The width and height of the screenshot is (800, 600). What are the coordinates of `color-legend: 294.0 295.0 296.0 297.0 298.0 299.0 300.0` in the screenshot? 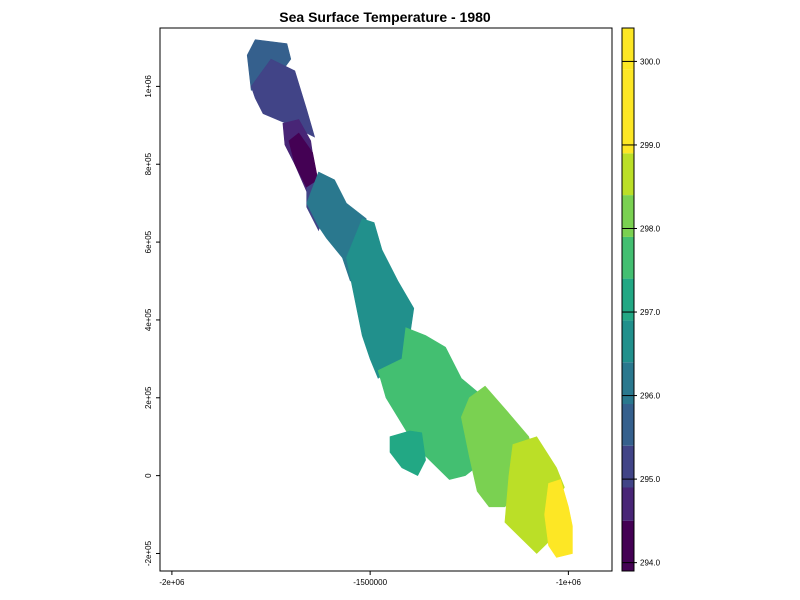 It's located at (641, 299).